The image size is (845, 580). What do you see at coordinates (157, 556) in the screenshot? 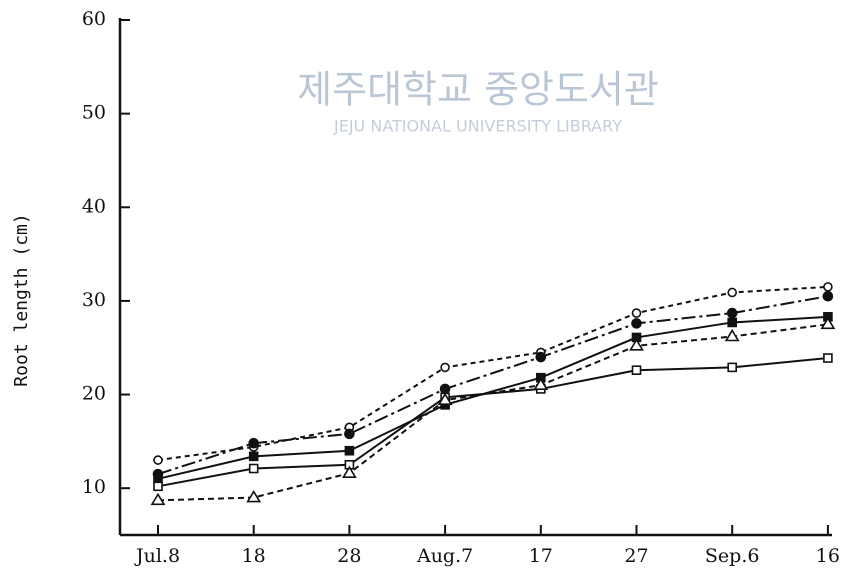
I see `x-tick-label: Jul.8` at bounding box center [157, 556].